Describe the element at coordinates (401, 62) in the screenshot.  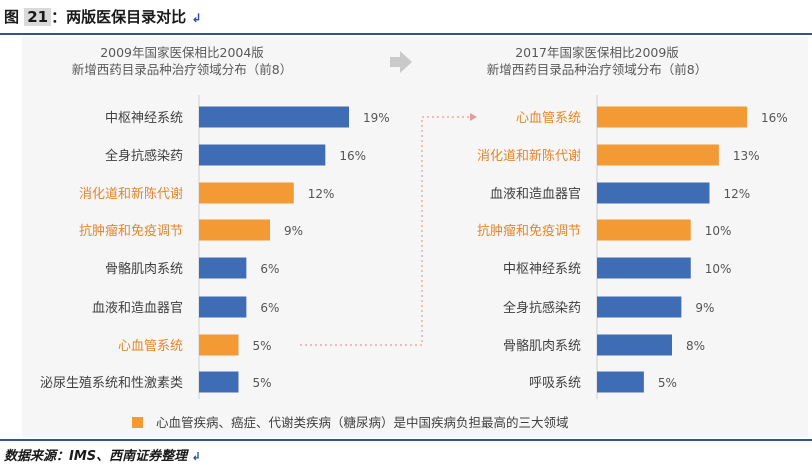
I see `right-arrow-icon` at that location.